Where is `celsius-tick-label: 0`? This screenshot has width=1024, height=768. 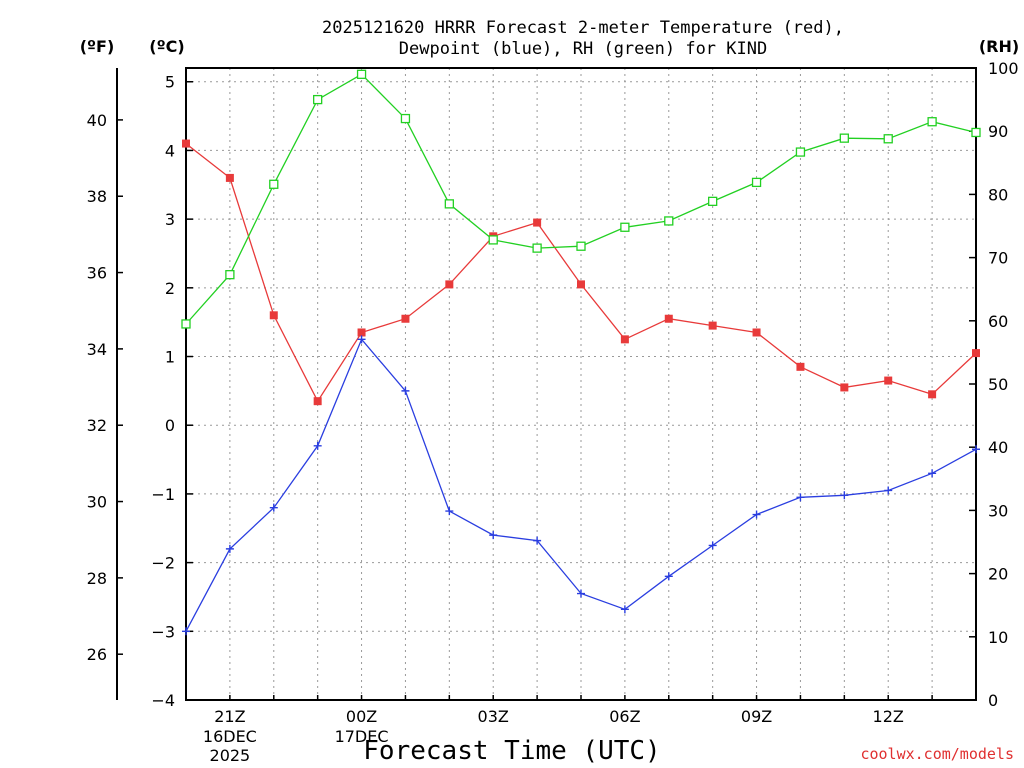
celsius-tick-label: 0 is located at coordinates (170, 425).